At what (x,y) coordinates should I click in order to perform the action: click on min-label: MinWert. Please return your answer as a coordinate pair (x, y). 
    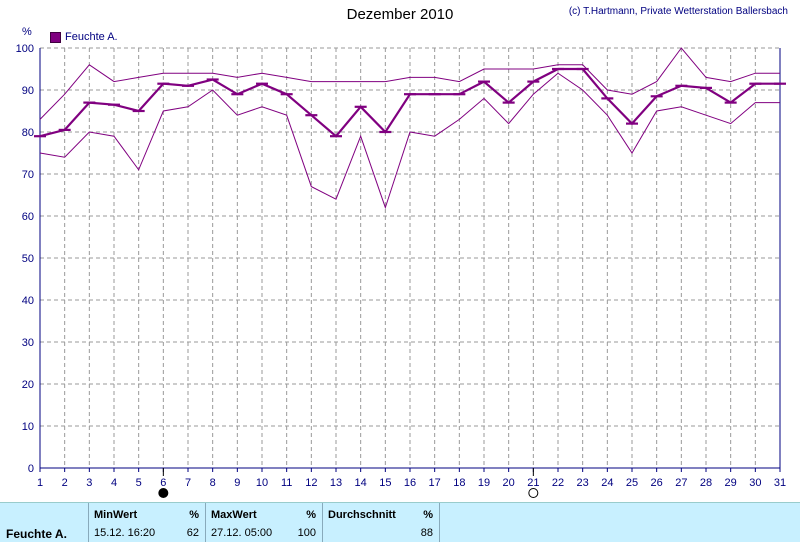
    Looking at the image, I should click on (116, 515).